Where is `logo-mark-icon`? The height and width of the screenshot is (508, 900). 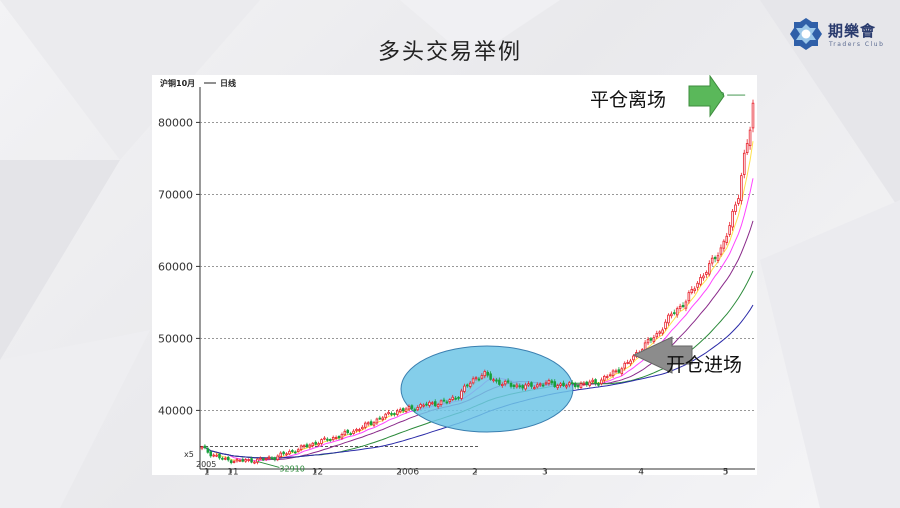 logo-mark-icon is located at coordinates (806, 34).